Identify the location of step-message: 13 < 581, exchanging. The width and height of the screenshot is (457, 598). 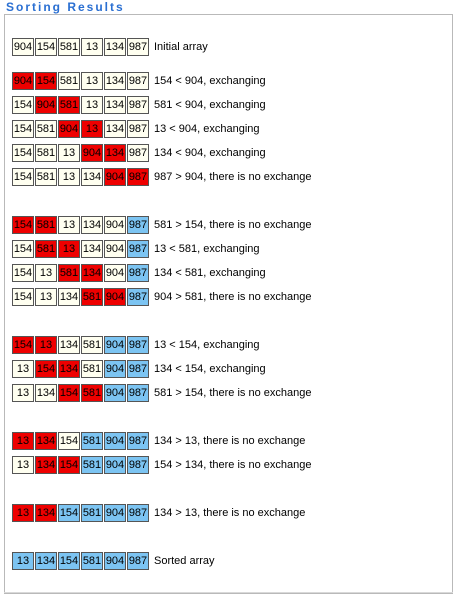
(207, 249).